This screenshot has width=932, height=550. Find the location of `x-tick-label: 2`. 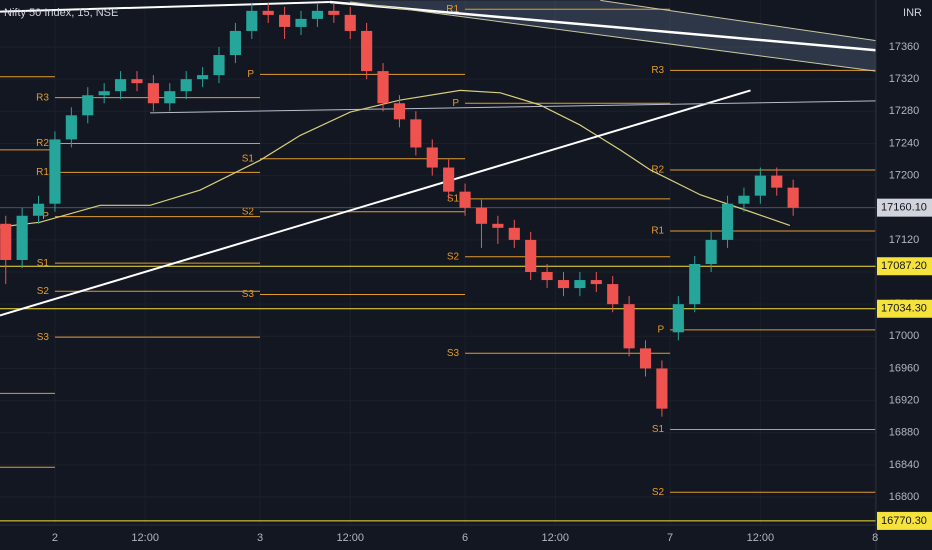

x-tick-label: 2 is located at coordinates (55, 538).